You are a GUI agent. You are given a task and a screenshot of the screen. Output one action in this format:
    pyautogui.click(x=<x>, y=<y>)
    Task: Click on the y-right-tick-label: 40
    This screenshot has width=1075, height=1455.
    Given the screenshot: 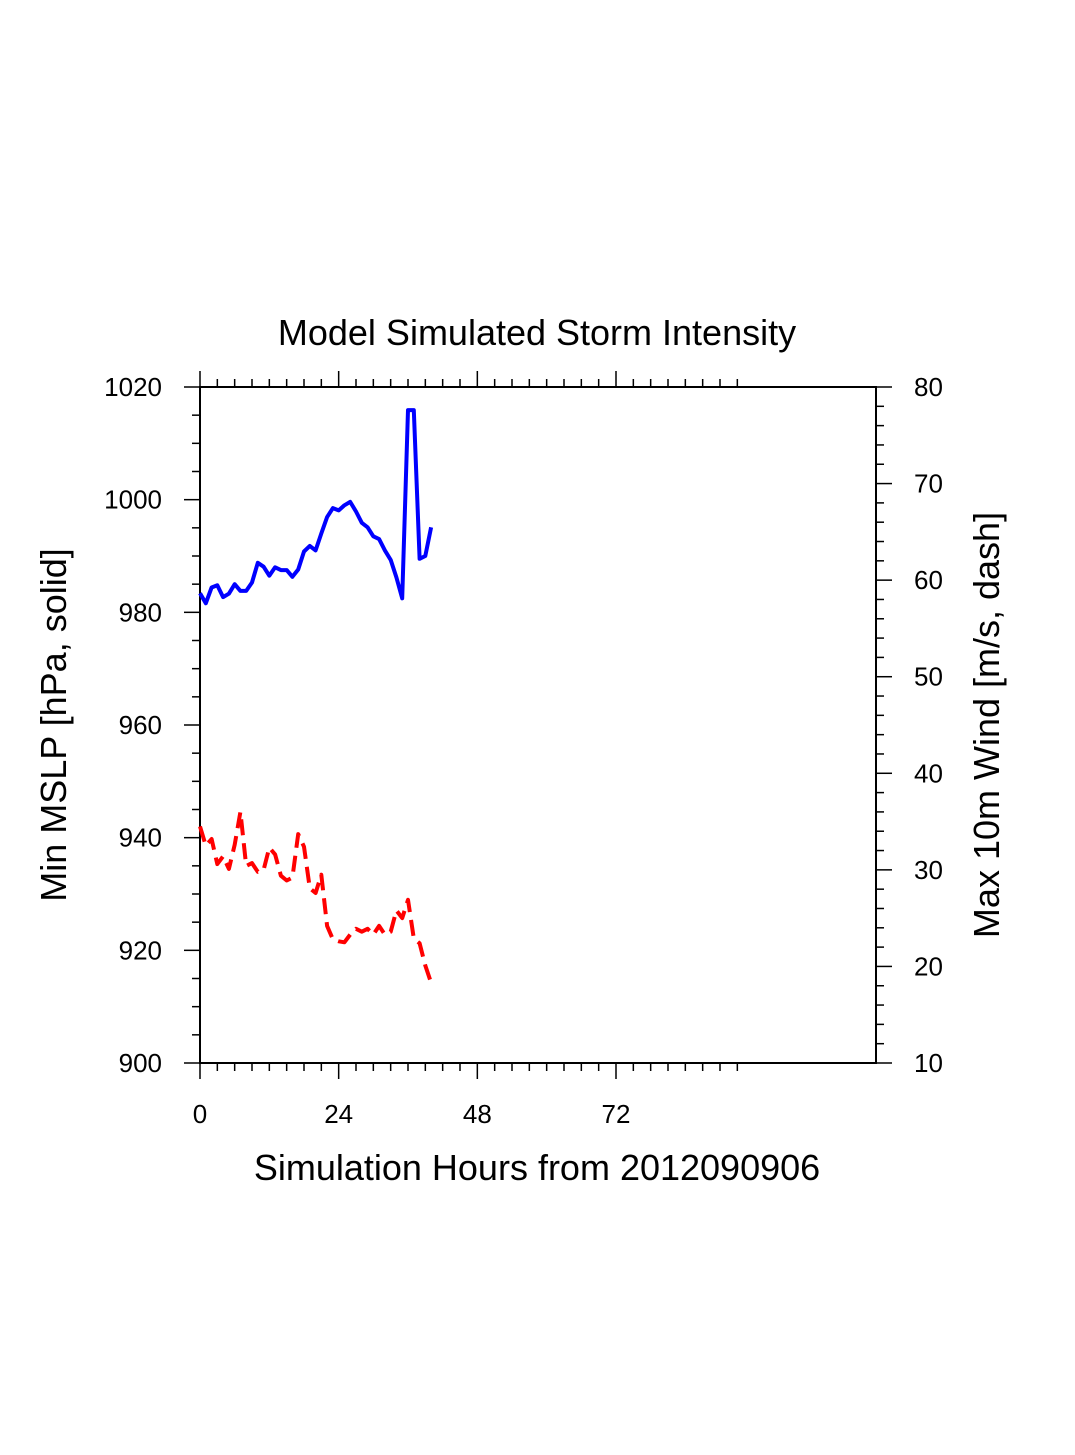 What is the action you would take?
    pyautogui.click(x=928, y=773)
    